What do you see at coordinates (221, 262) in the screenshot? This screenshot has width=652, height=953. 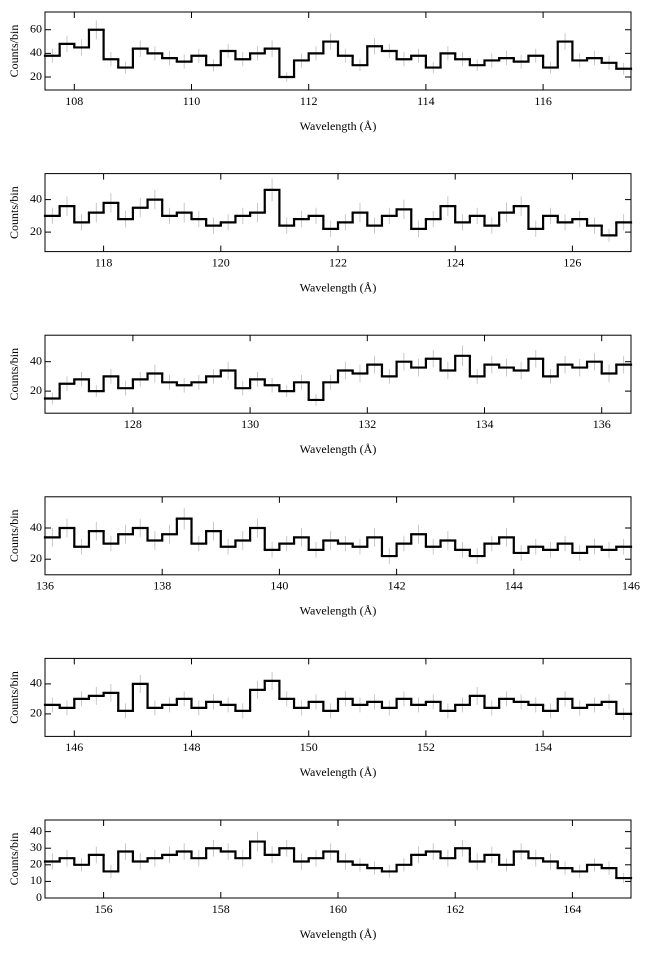 I see `x-tick-label: 120` at bounding box center [221, 262].